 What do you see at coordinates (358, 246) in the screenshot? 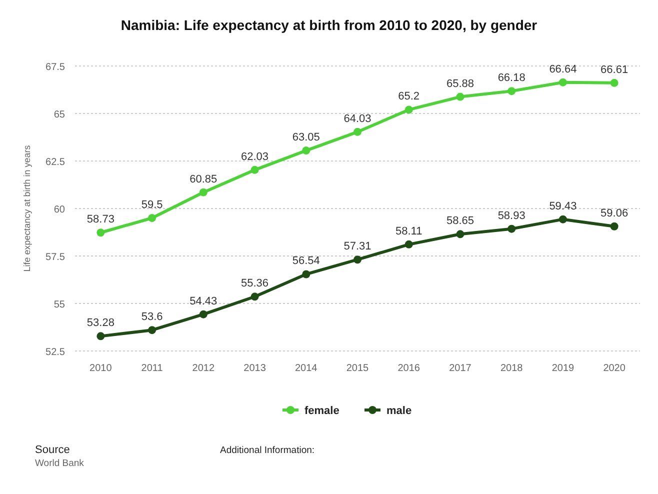
I see `data-label: 57.31` at bounding box center [358, 246].